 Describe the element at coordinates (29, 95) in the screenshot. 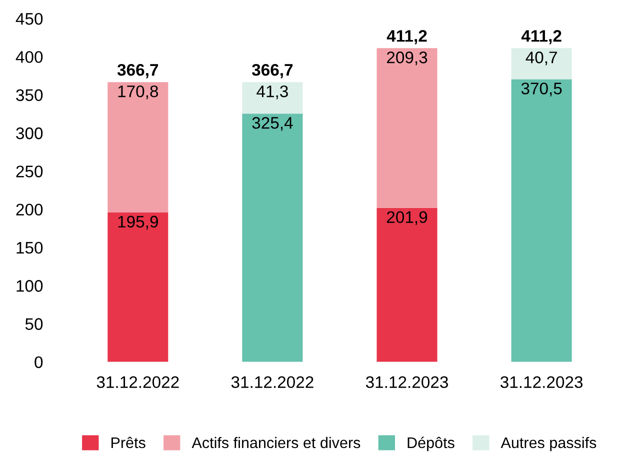

I see `y-tick-label: 350` at that location.